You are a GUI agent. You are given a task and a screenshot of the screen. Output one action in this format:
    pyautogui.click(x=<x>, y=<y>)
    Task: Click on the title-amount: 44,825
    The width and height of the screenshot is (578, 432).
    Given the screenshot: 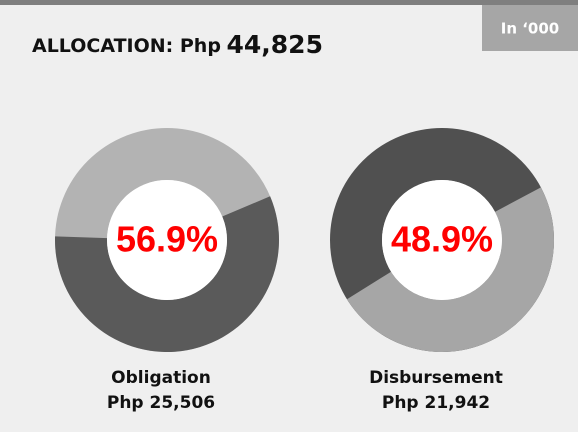 What is the action you would take?
    pyautogui.click(x=275, y=44)
    